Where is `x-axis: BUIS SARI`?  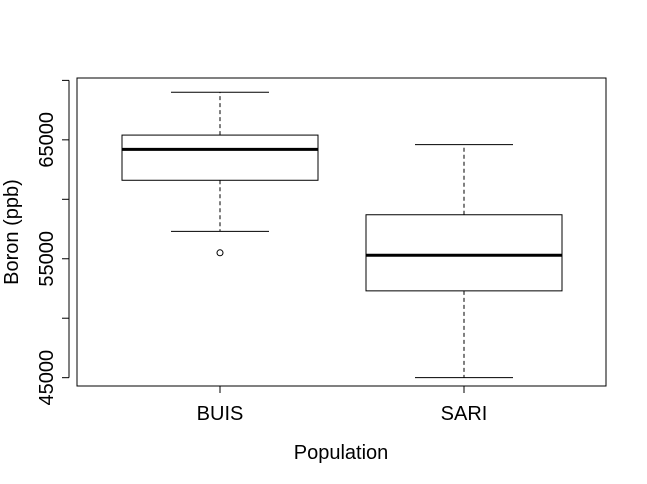 x-axis: BUIS SARI is located at coordinates (342, 405).